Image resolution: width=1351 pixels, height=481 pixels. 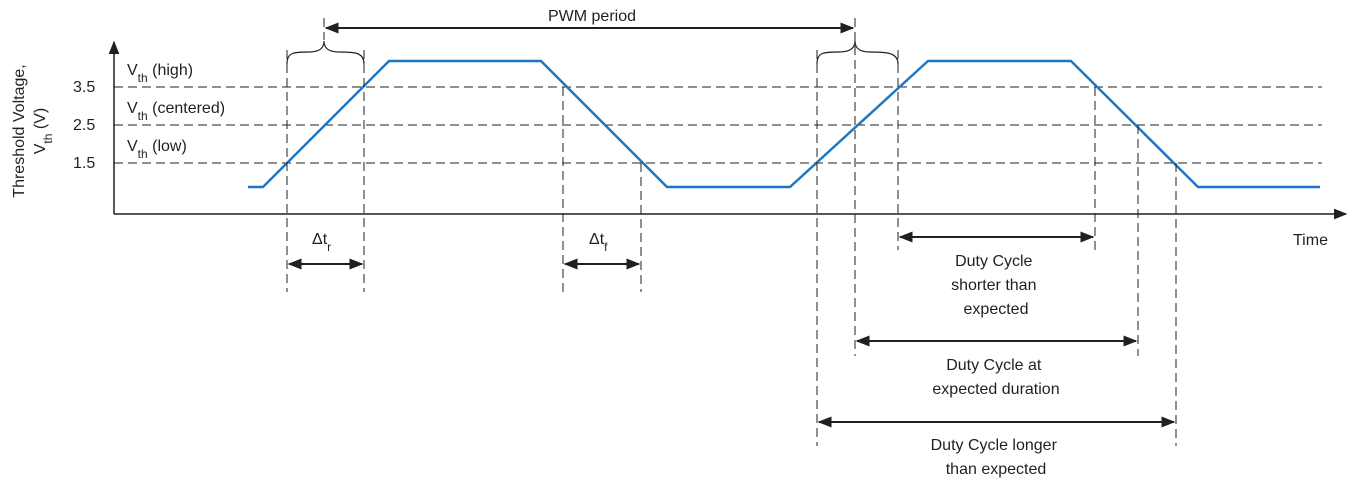 What do you see at coordinates (160, 73) in the screenshot?
I see `threshold-label-high: Vth (high)` at bounding box center [160, 73].